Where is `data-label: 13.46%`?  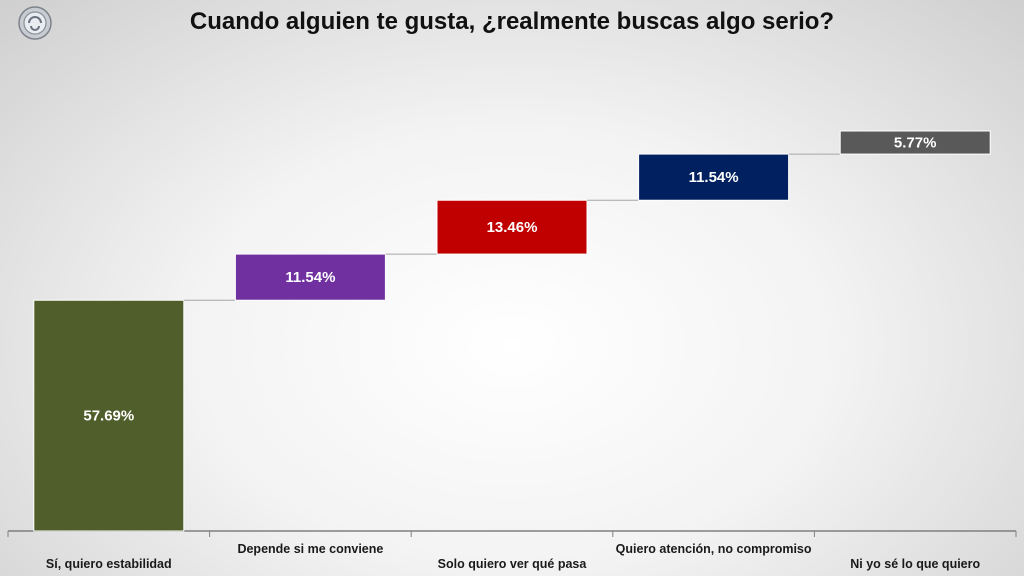 data-label: 13.46% is located at coordinates (512, 227).